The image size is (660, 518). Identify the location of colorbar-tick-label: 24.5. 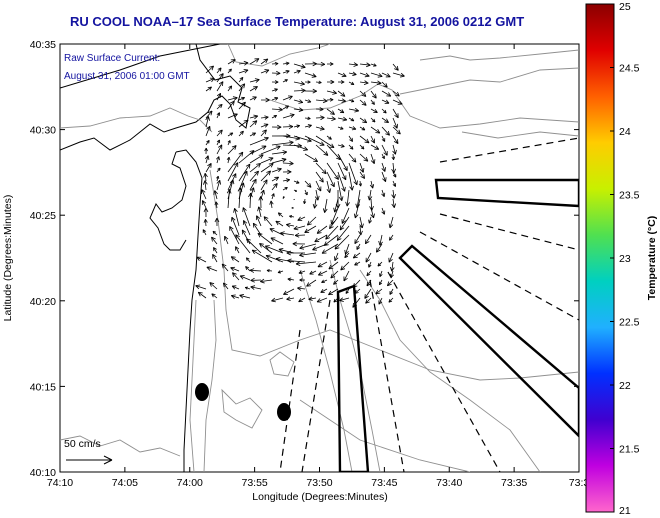
(629, 69).